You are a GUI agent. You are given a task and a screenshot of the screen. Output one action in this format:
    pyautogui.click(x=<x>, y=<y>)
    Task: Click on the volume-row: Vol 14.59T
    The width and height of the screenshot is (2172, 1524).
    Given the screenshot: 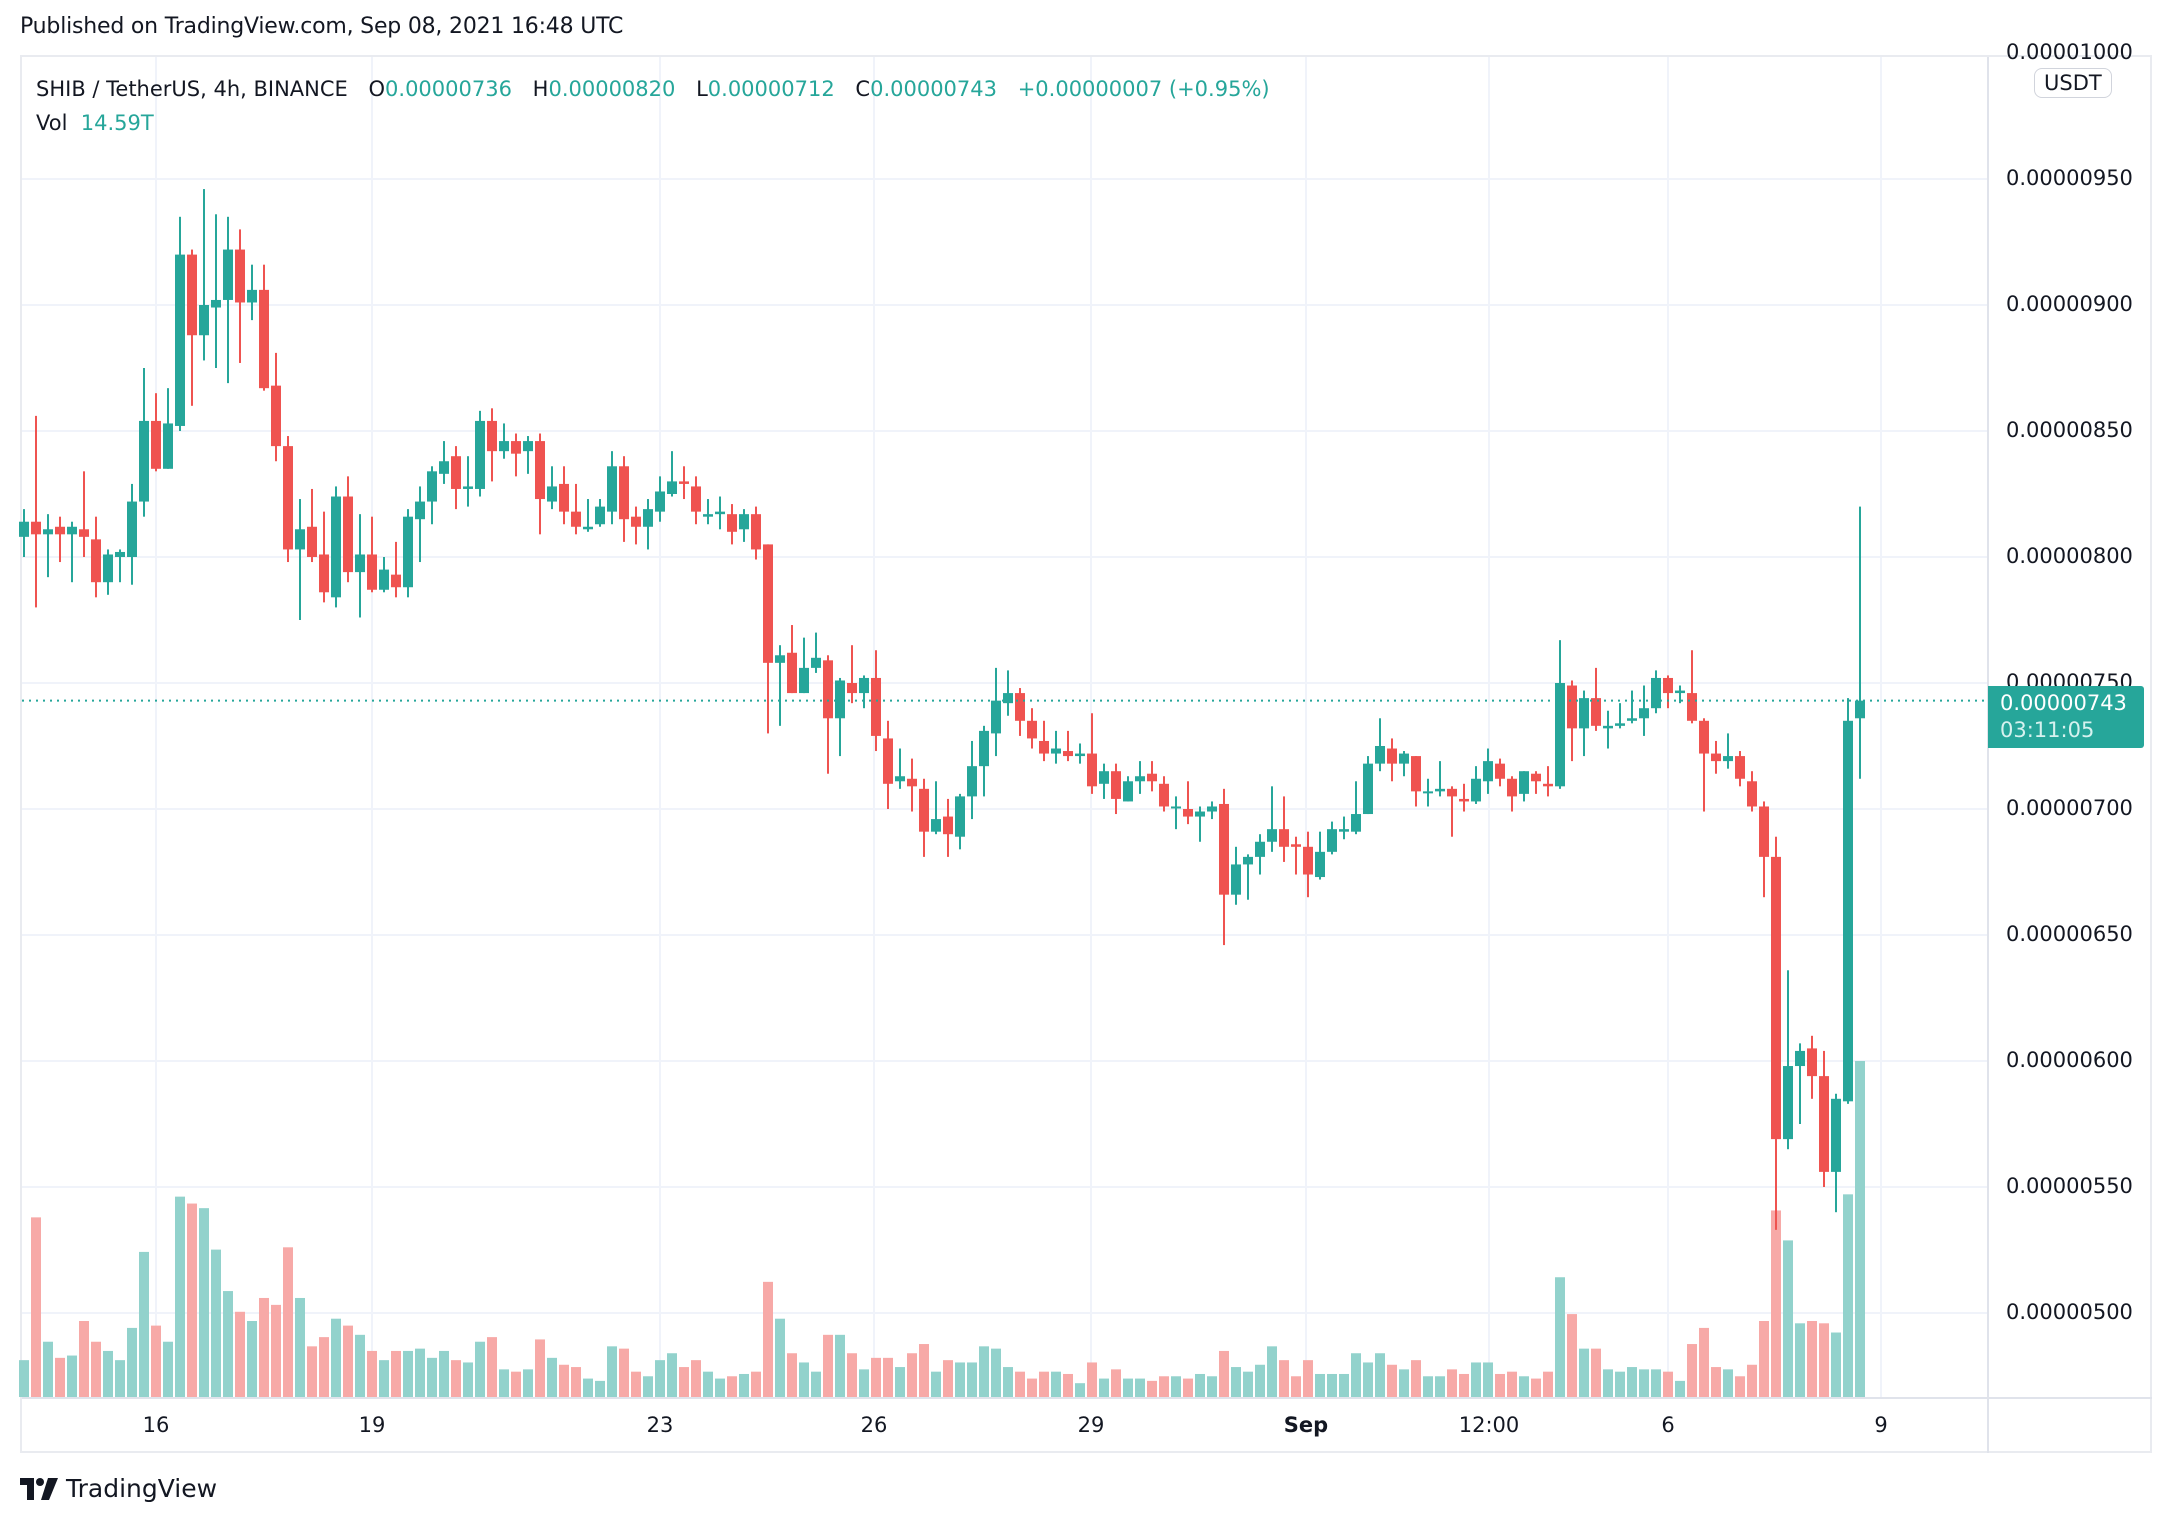 What is the action you would take?
    pyautogui.click(x=660, y=123)
    